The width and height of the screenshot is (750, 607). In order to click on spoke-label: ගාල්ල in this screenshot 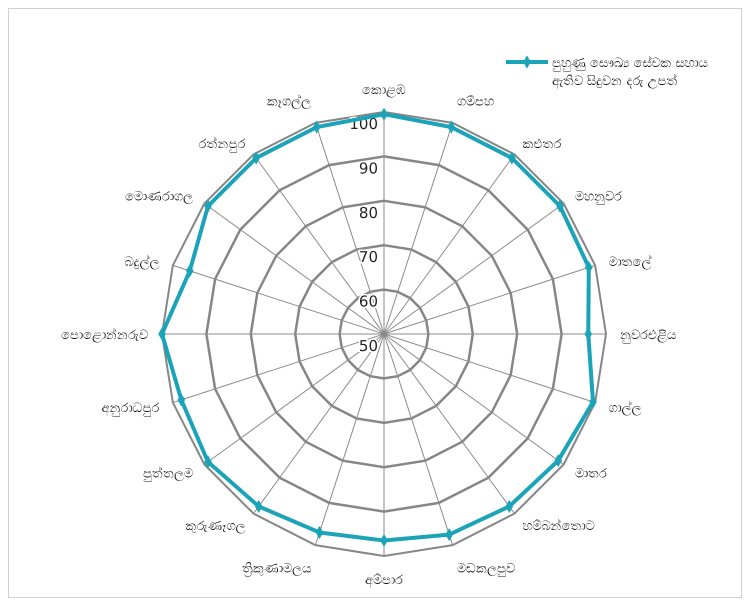, I will do `click(625, 408)`.